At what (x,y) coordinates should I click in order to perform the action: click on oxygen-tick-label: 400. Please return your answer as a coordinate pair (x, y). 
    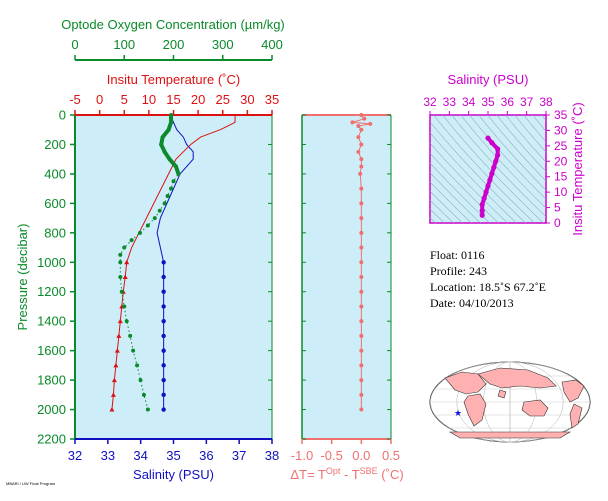
    Looking at the image, I should click on (272, 44).